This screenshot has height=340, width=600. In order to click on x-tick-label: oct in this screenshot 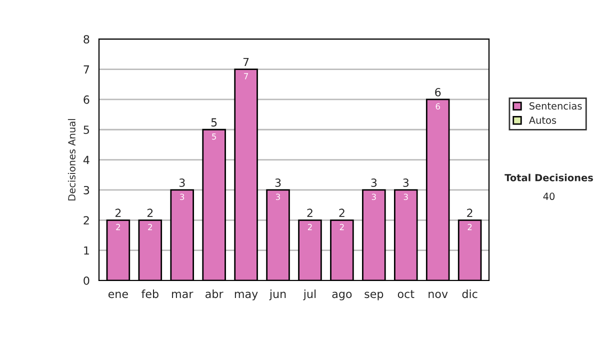, I will do `click(406, 294)`.